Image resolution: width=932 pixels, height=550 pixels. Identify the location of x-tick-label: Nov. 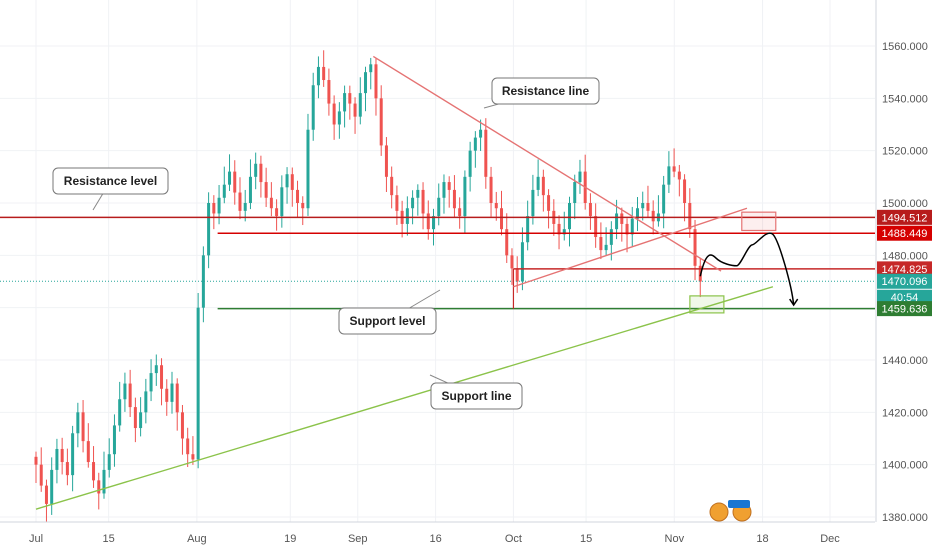
(675, 539).